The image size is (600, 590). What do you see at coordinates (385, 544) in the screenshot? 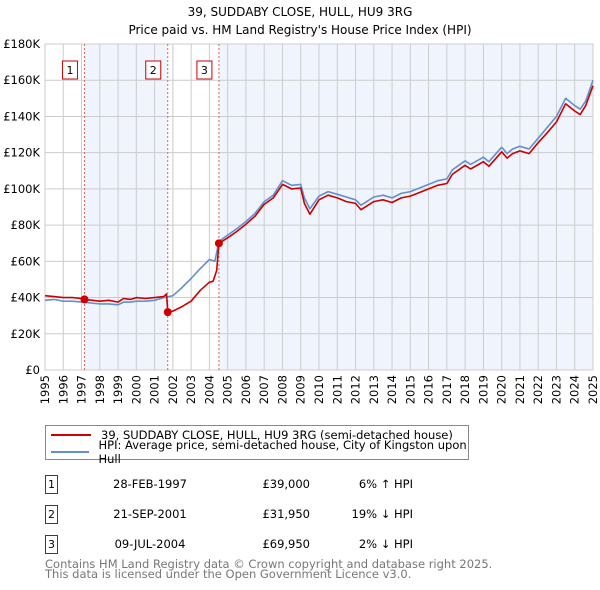
I see `transaction-hpi-diff: 2% ↓ HPI` at bounding box center [385, 544].